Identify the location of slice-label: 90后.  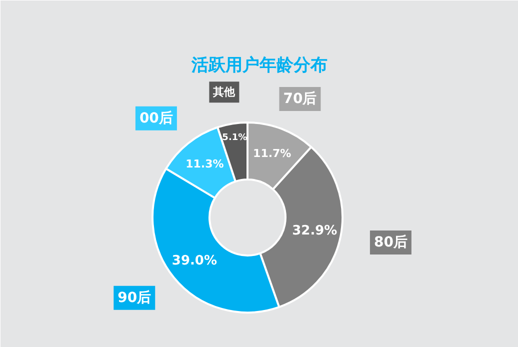
(135, 297).